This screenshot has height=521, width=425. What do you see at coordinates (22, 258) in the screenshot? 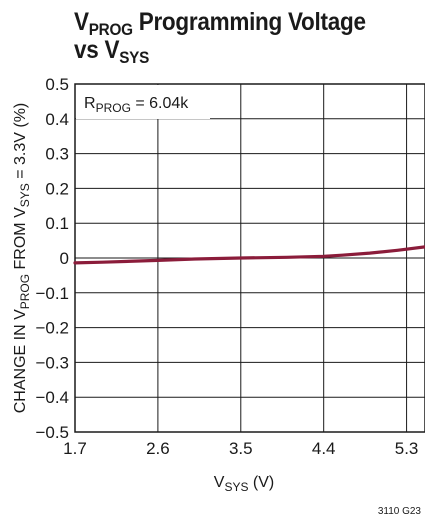
I see `y-axis-label: CHANGE IN VPROG FROM VSYS = 3.3V (%)` at bounding box center [22, 258].